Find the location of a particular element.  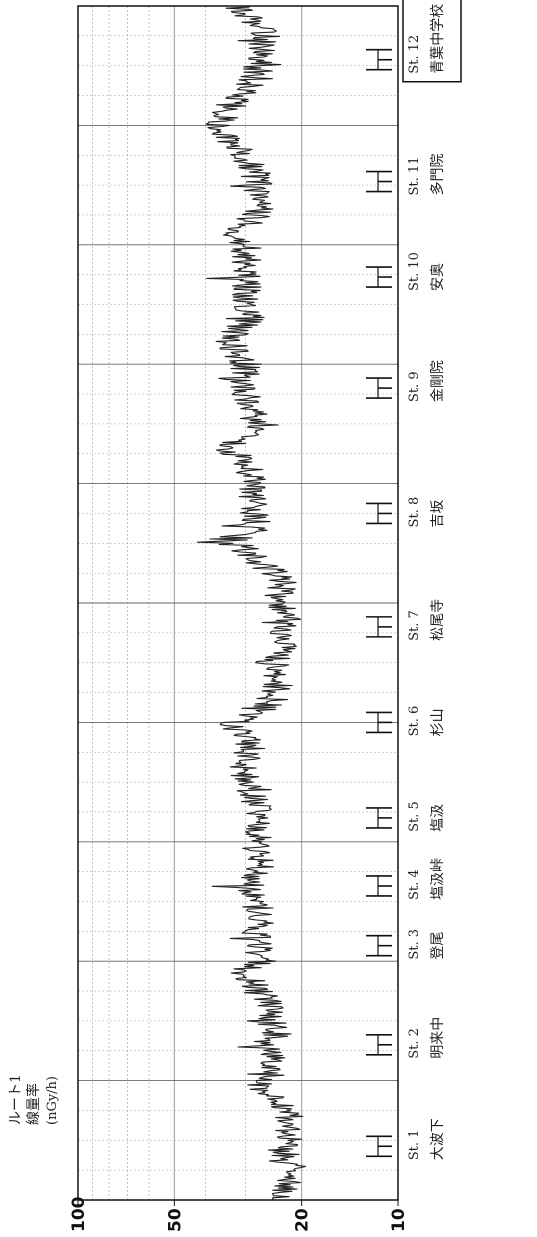

station-marker: St. 10 安奥 is located at coordinates (406, 271).